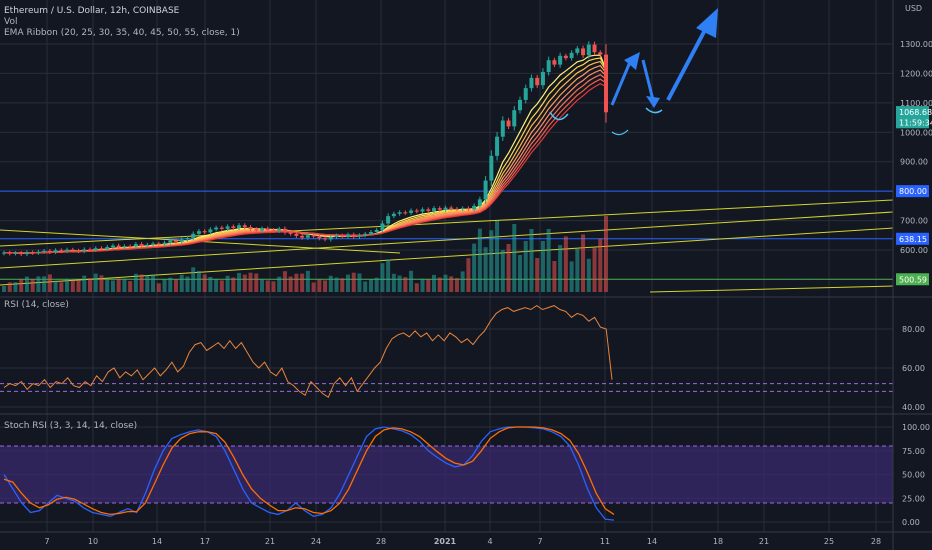 Image resolution: width=932 pixels, height=550 pixels. I want to click on stoch-d-line, so click(309, 471).